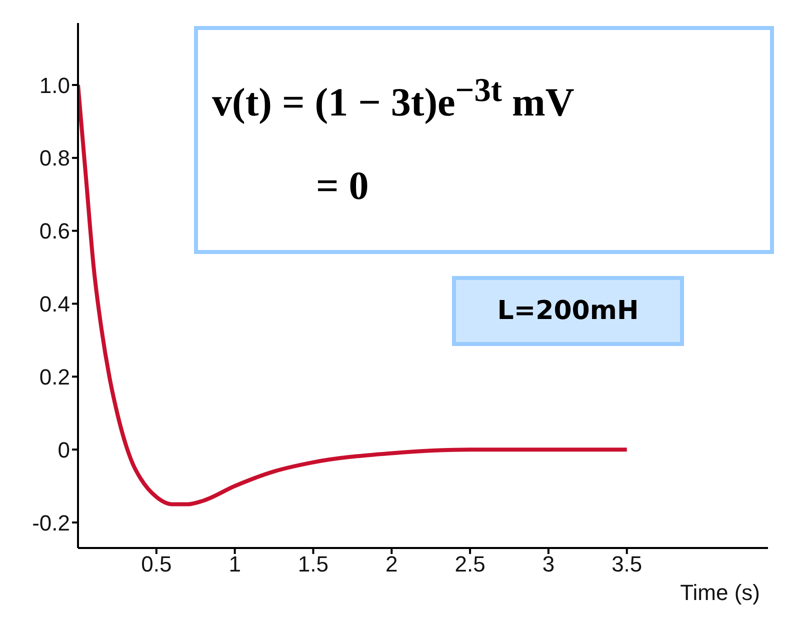 The width and height of the screenshot is (790, 627). I want to click on x-tick-label: 3.5, so click(627, 564).